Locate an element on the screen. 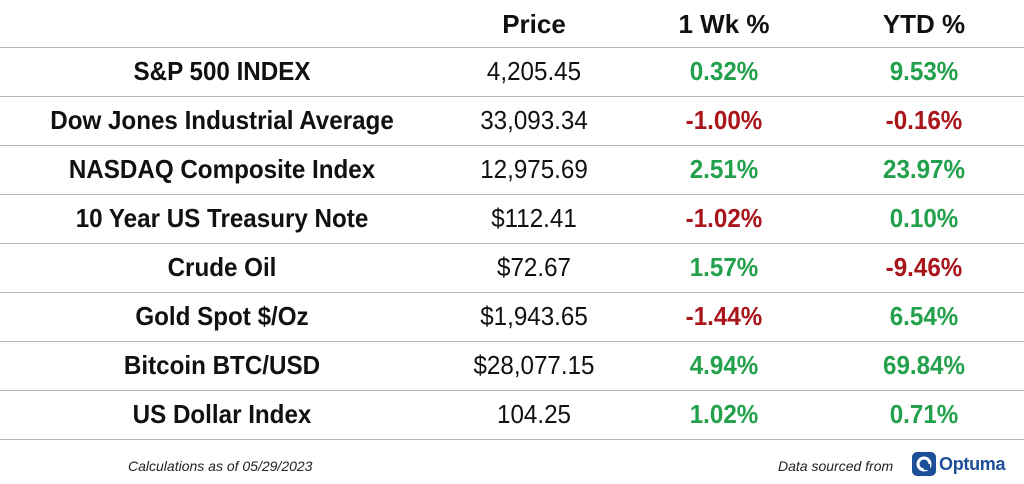 The width and height of the screenshot is (1024, 484). price-value: 12,975.69 is located at coordinates (534, 169).